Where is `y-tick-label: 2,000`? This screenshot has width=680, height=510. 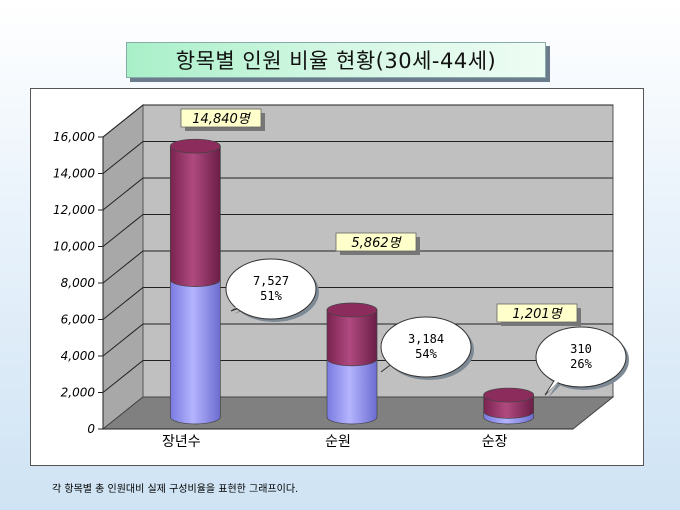 y-tick-label: 2,000 is located at coordinates (78, 393).